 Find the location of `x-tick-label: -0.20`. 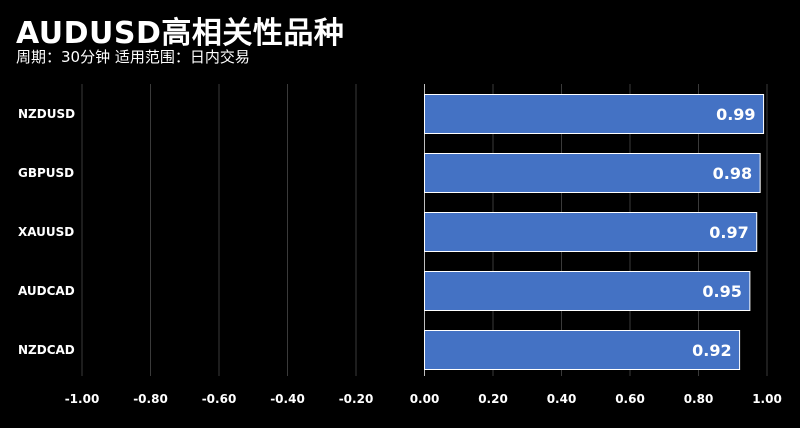

x-tick-label: -0.20 is located at coordinates (356, 399).